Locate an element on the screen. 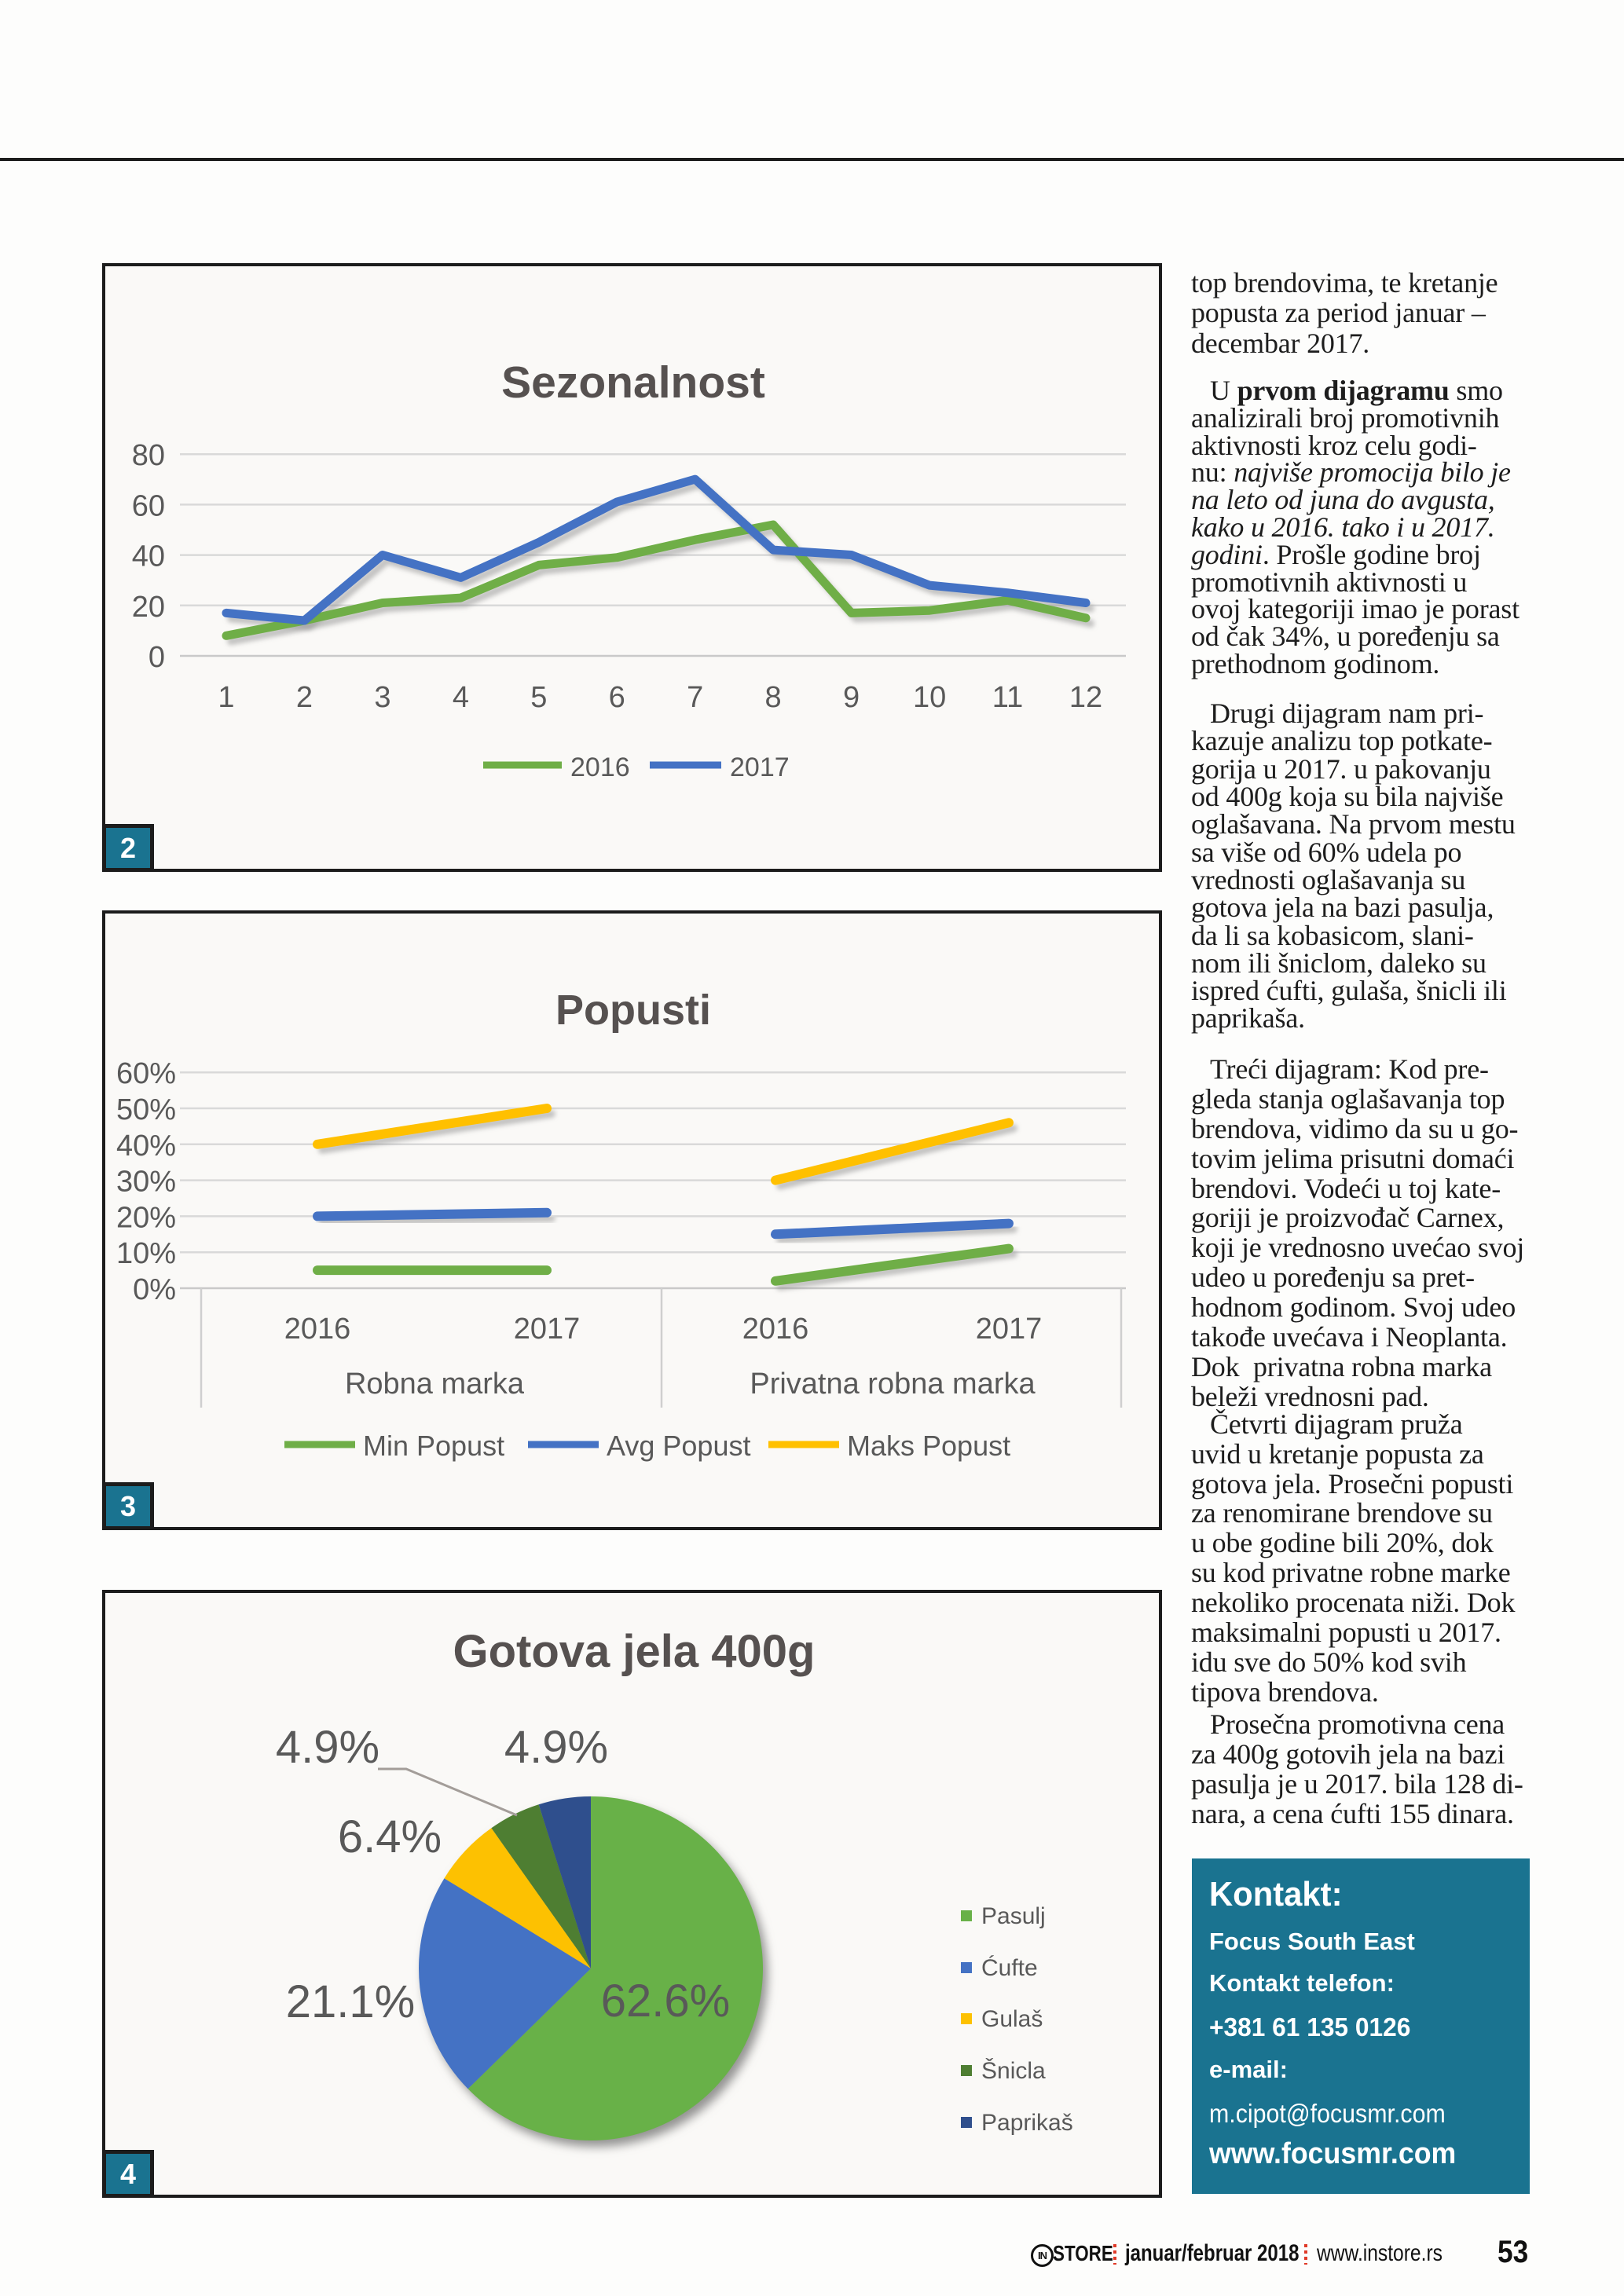  svg-text: 11 is located at coordinates (1008, 697).